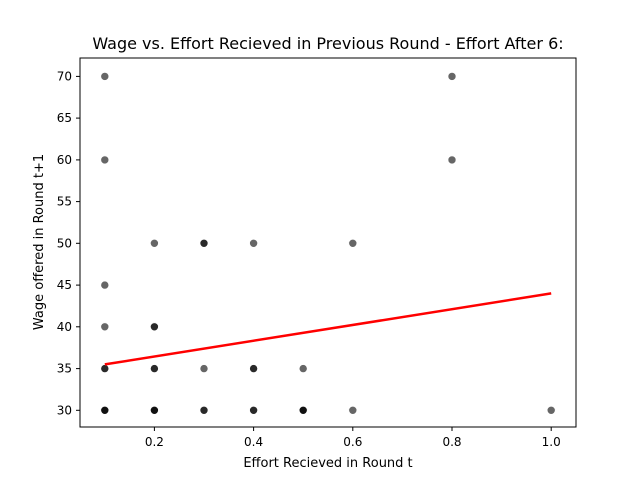  Describe the element at coordinates (64, 285) in the screenshot. I see `y-tick-label: 45` at that location.